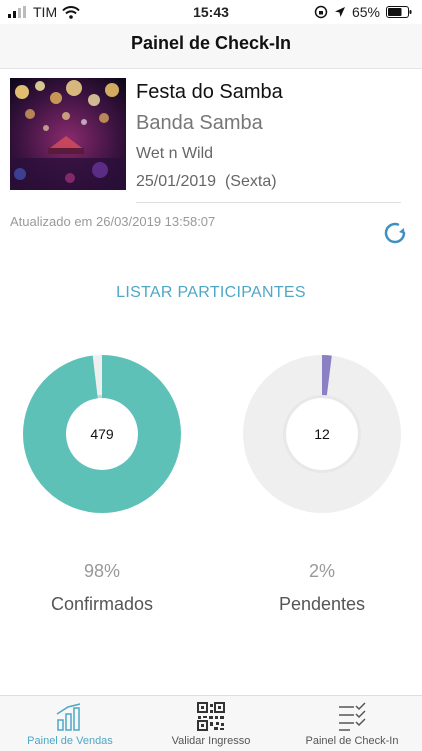 Image resolution: width=422 pixels, height=751 pixels. I want to click on confirmed-donut-inner-ring, so click(102, 434).